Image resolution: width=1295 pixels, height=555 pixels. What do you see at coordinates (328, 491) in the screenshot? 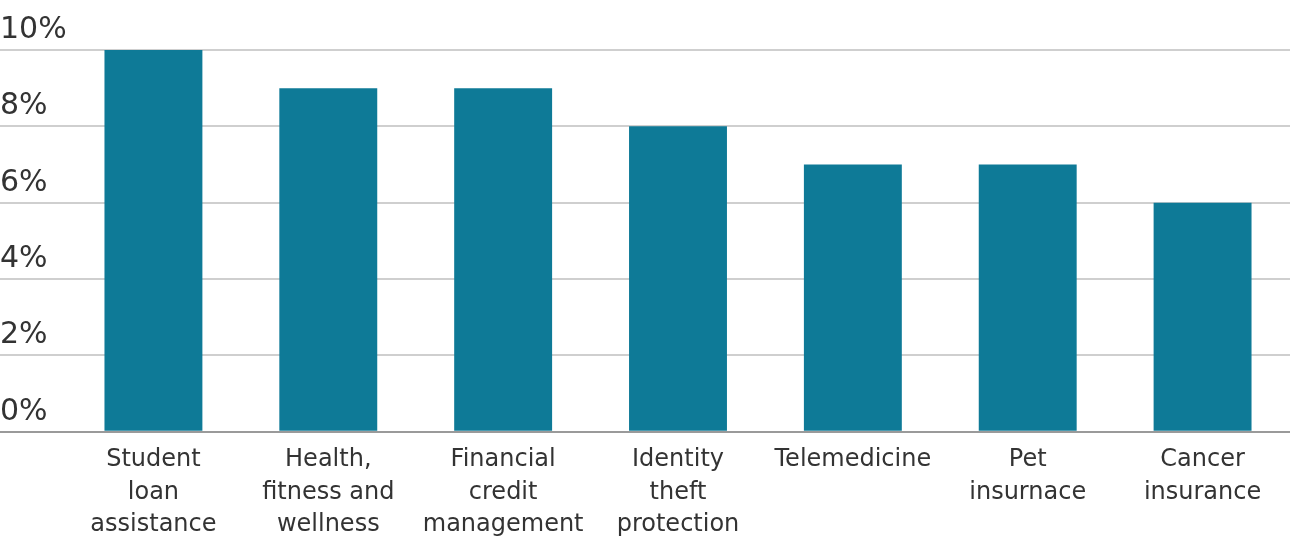
I see `x-tick-label: Health, fitness and wellness` at bounding box center [328, 491].